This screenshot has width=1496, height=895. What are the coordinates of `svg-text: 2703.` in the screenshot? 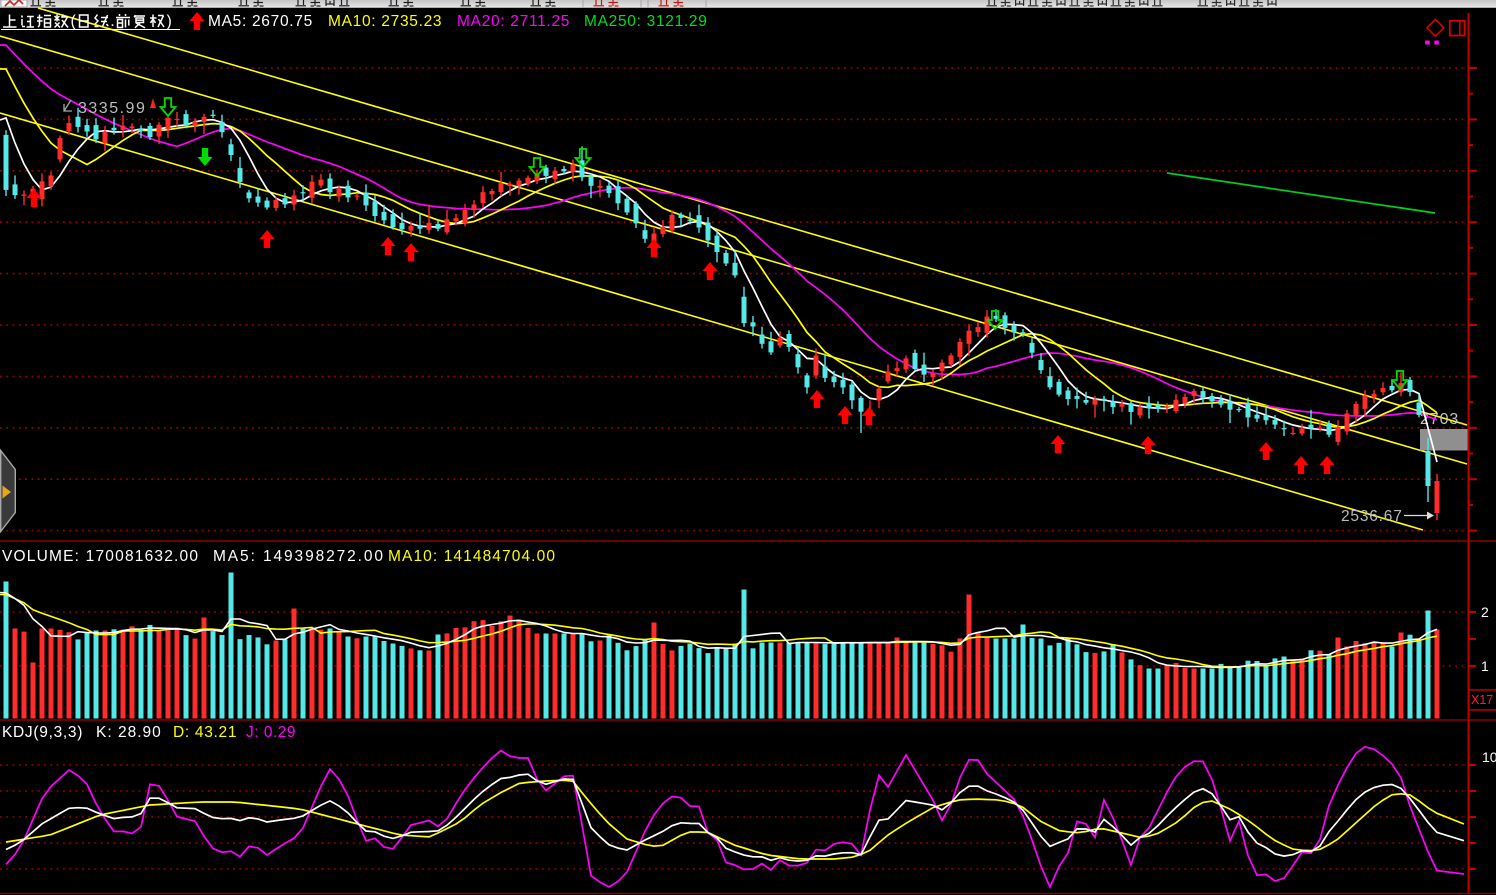 It's located at (1442, 419).